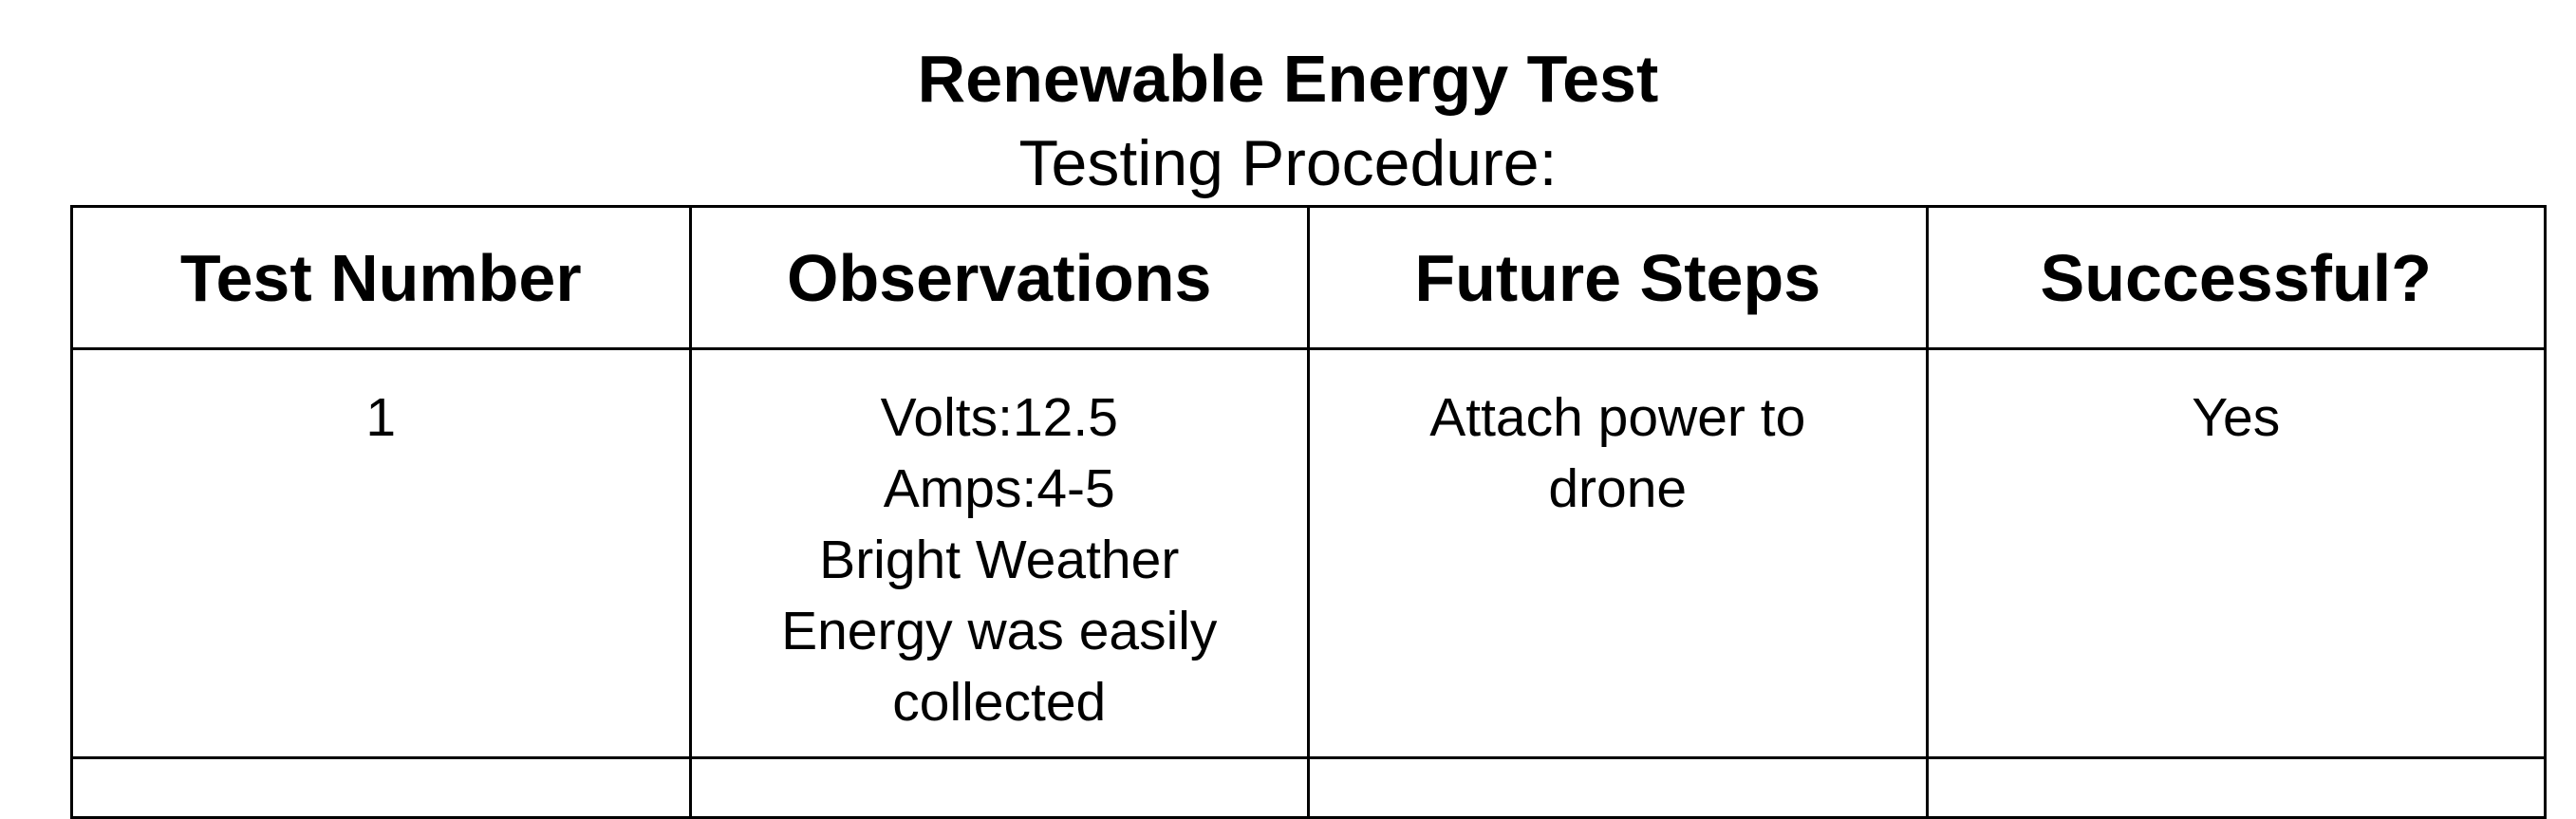 The width and height of the screenshot is (2576, 819). I want to click on header-test-number: Test Number, so click(381, 277).